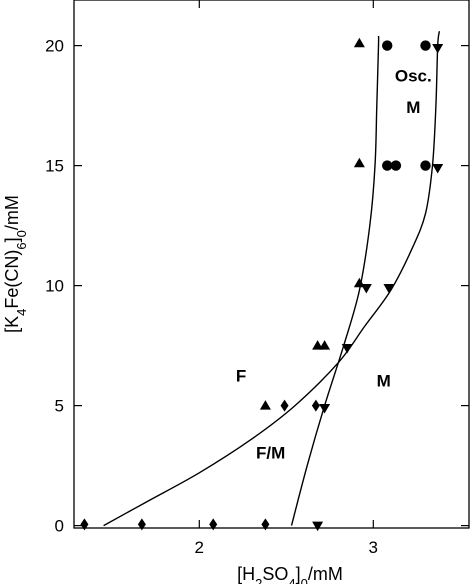  What do you see at coordinates (54, 46) in the screenshot?
I see `y-tick-label: 20` at bounding box center [54, 46].